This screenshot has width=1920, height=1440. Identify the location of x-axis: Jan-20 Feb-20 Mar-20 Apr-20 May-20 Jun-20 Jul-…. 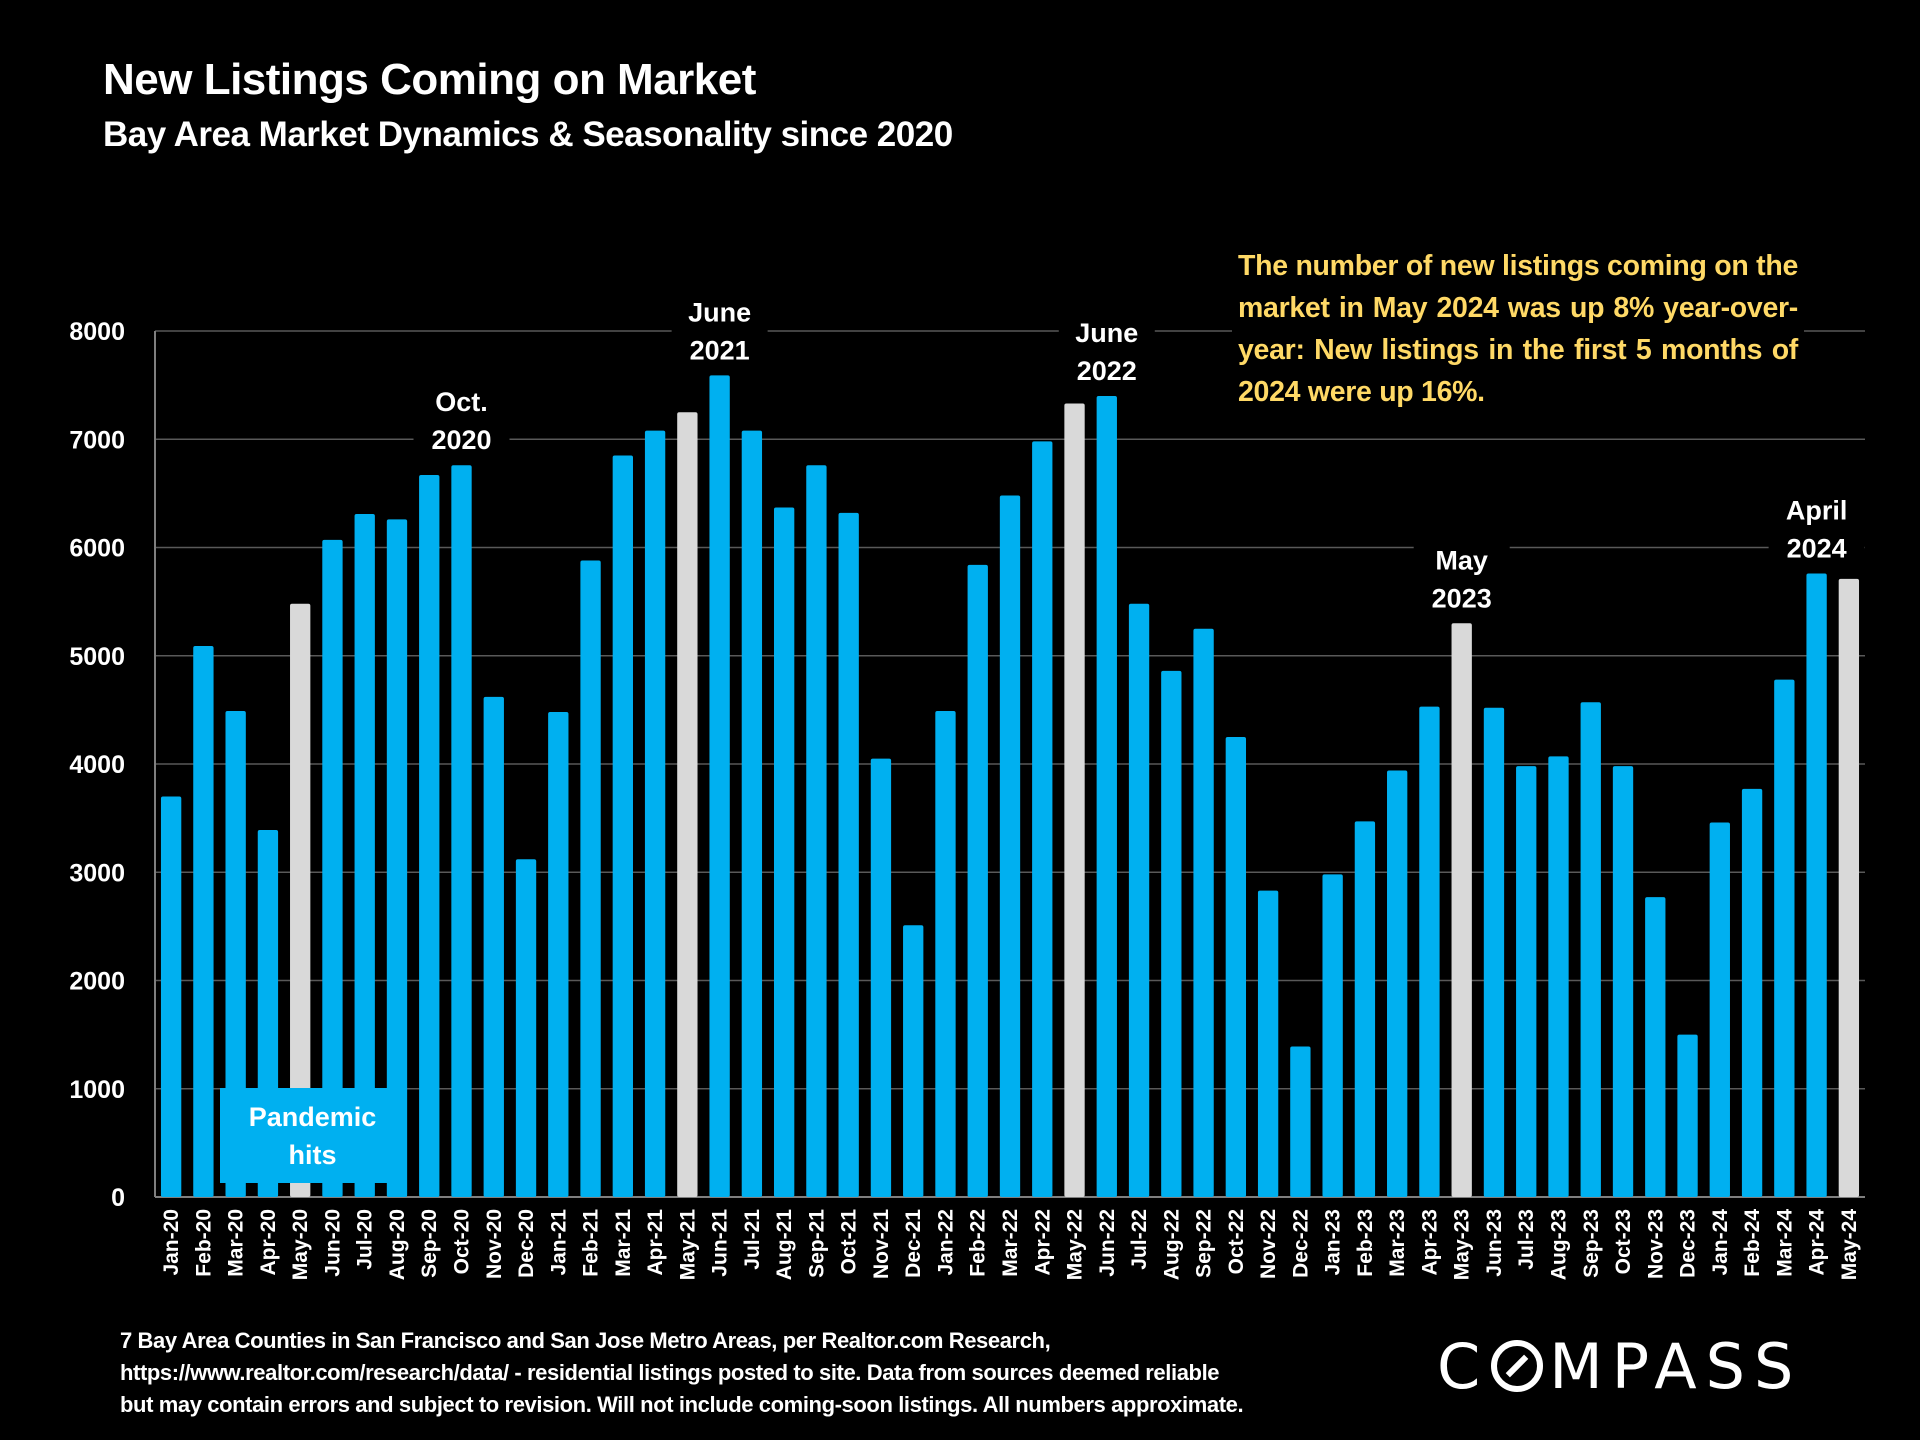
(1010, 1245).